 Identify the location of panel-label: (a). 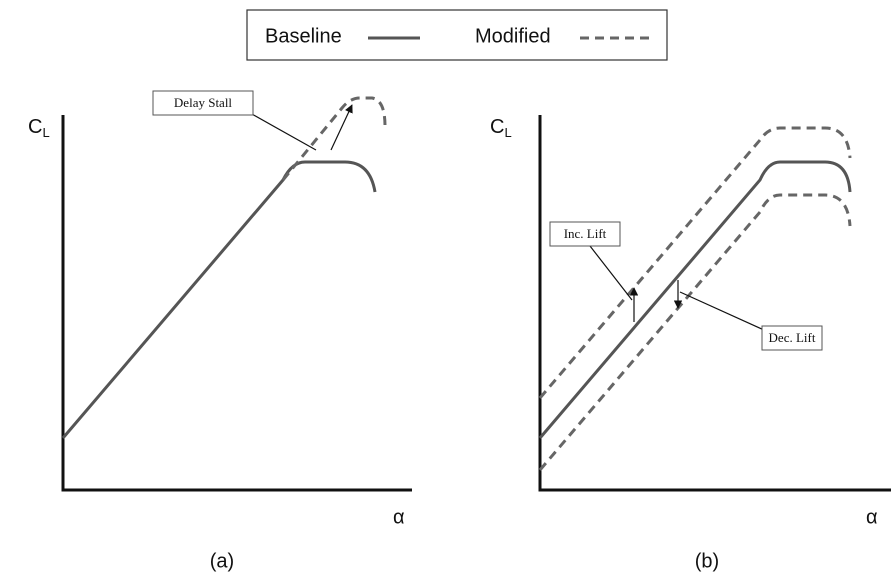
(222, 561).